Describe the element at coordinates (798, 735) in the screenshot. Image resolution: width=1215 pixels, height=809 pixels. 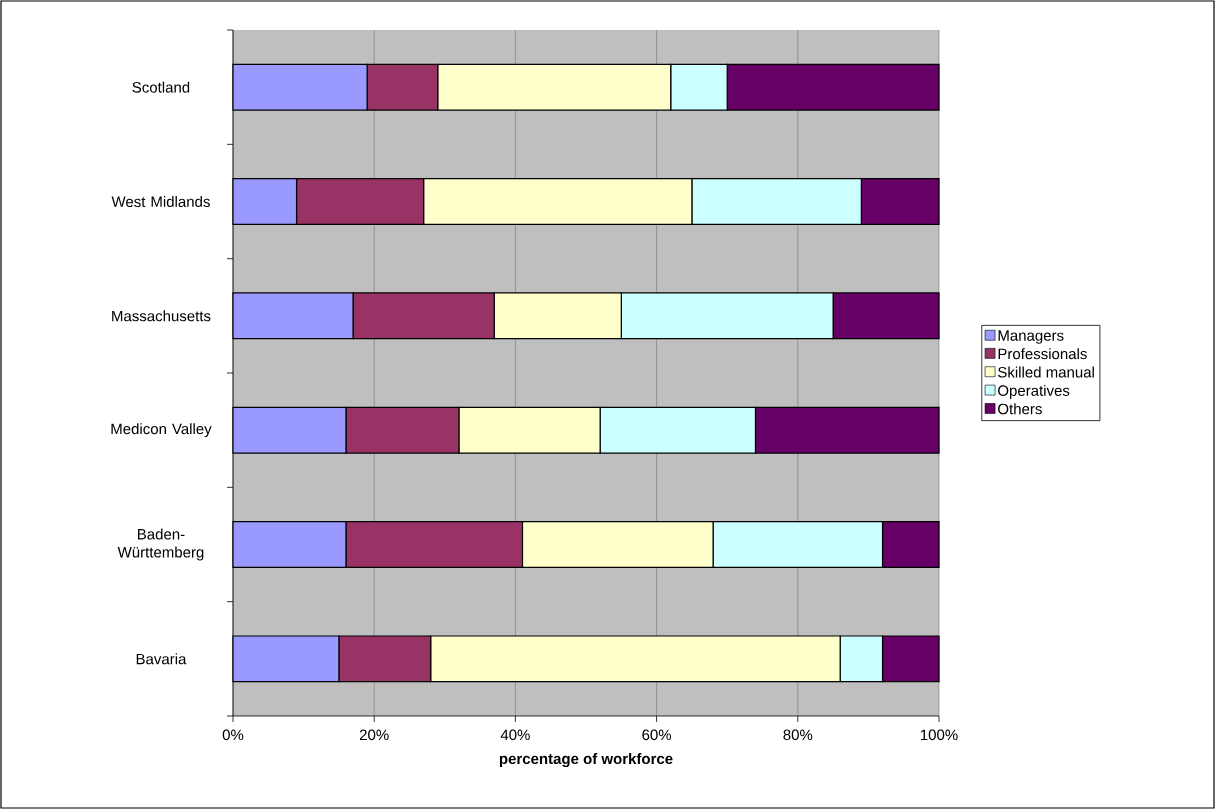
I see `x-tick-label: 80%` at that location.